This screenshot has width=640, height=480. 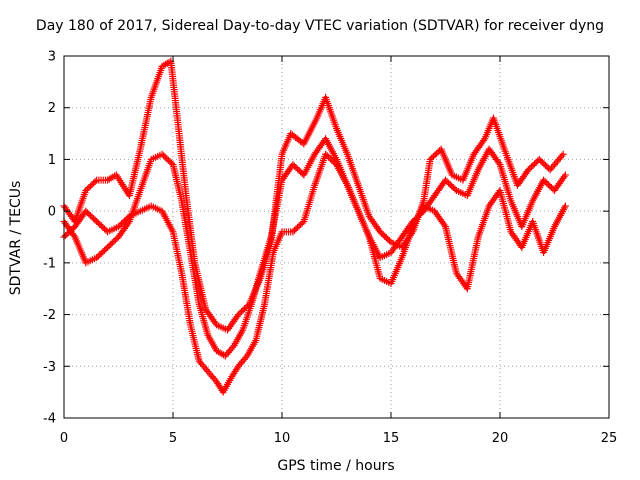 What do you see at coordinates (52, 212) in the screenshot?
I see `y-tick-label: 0` at bounding box center [52, 212].